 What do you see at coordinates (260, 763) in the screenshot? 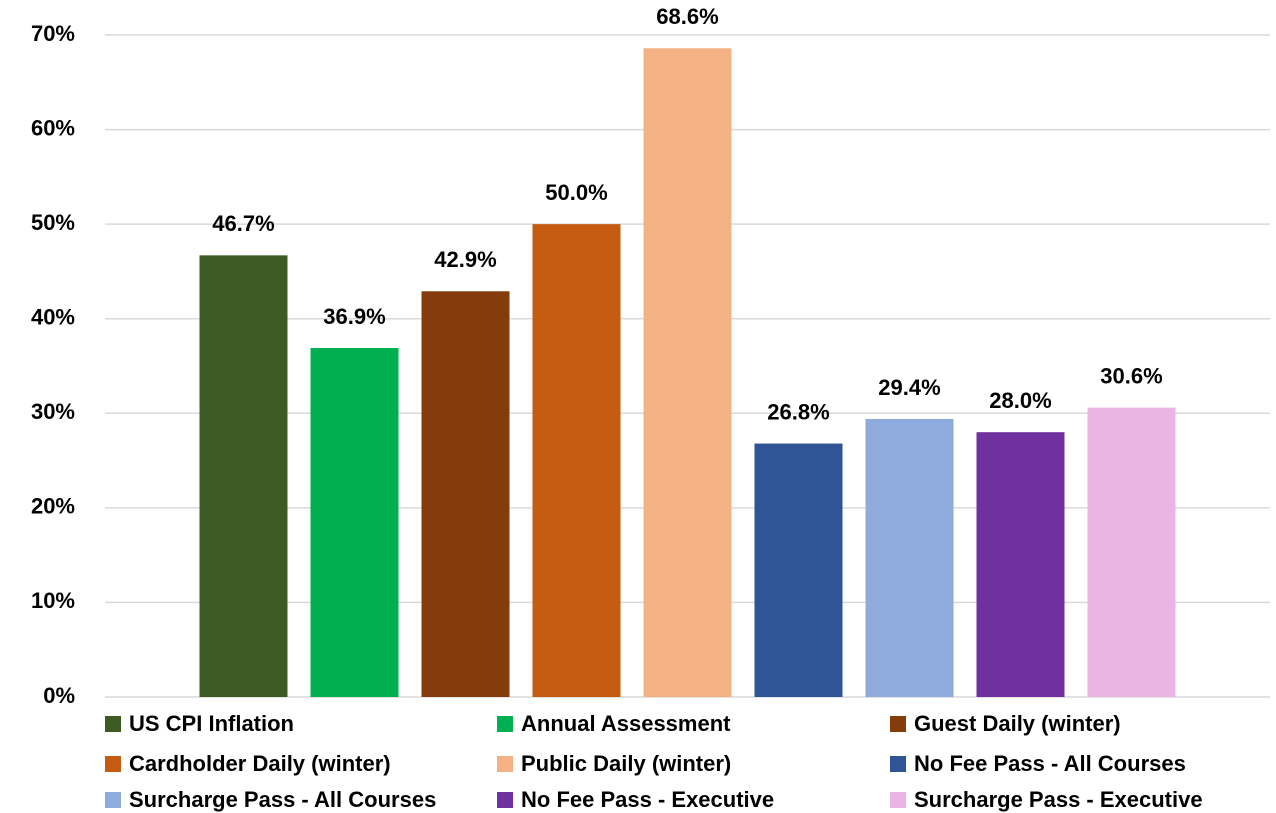
I see `legend-label: Cardholder Daily (winter)` at bounding box center [260, 763].